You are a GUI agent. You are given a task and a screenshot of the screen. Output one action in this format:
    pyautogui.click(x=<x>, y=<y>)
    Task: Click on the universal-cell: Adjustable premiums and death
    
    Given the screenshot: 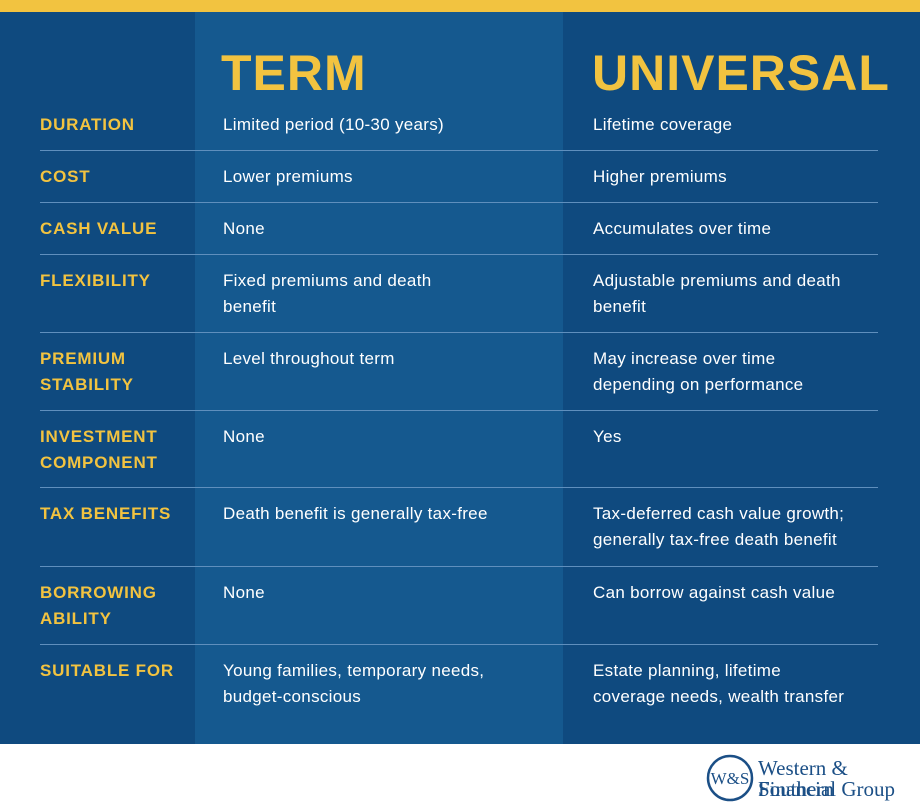 What is the action you would take?
    pyautogui.click(x=717, y=280)
    